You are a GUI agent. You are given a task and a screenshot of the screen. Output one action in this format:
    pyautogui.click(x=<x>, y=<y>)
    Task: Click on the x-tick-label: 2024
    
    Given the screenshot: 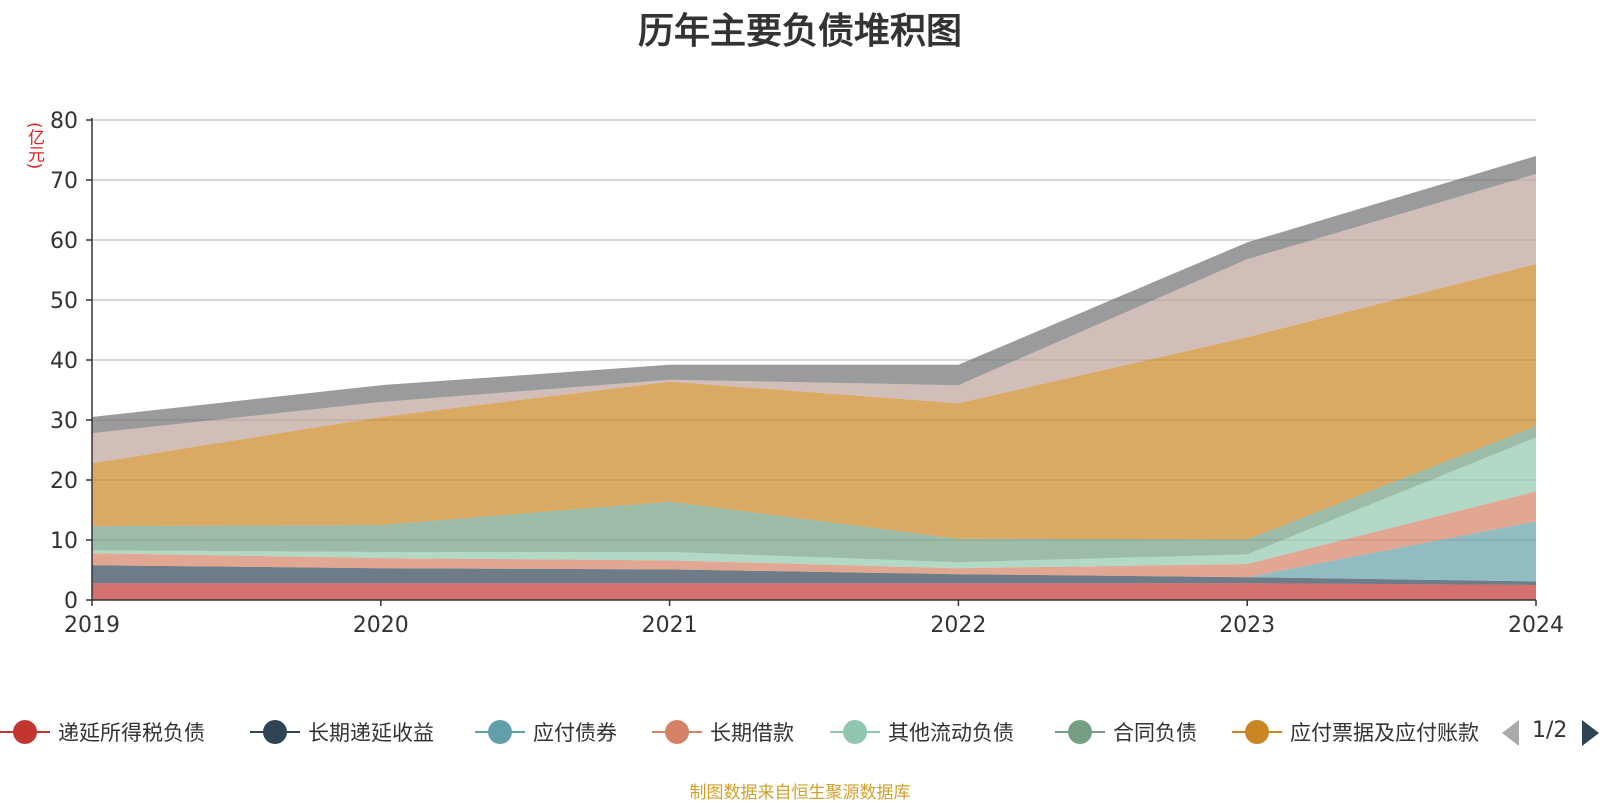 What is the action you would take?
    pyautogui.click(x=1536, y=625)
    